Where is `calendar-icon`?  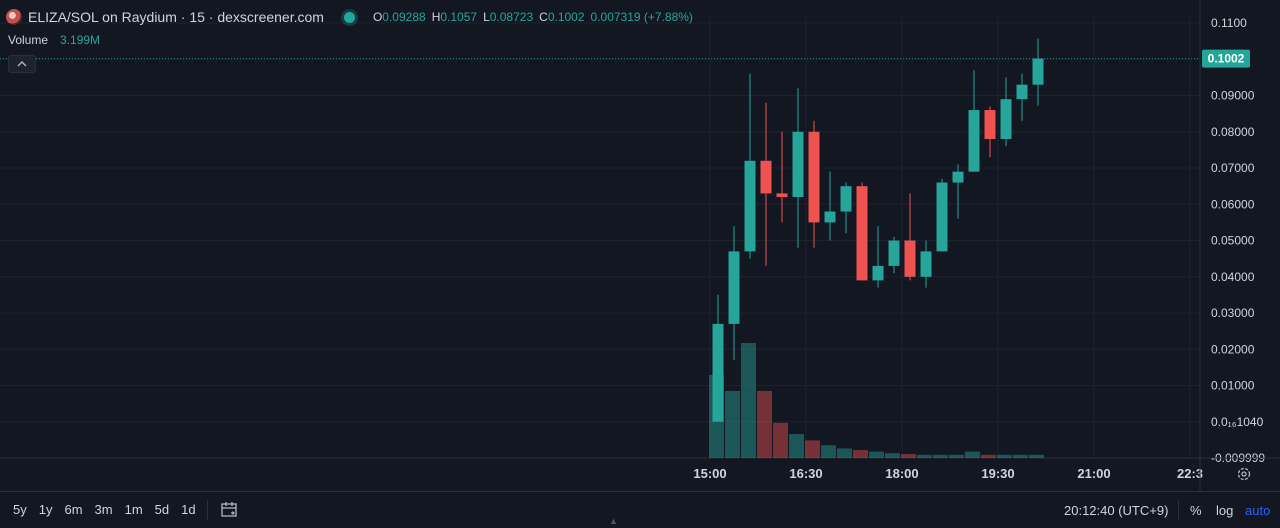
calendar-icon is located at coordinates (229, 510).